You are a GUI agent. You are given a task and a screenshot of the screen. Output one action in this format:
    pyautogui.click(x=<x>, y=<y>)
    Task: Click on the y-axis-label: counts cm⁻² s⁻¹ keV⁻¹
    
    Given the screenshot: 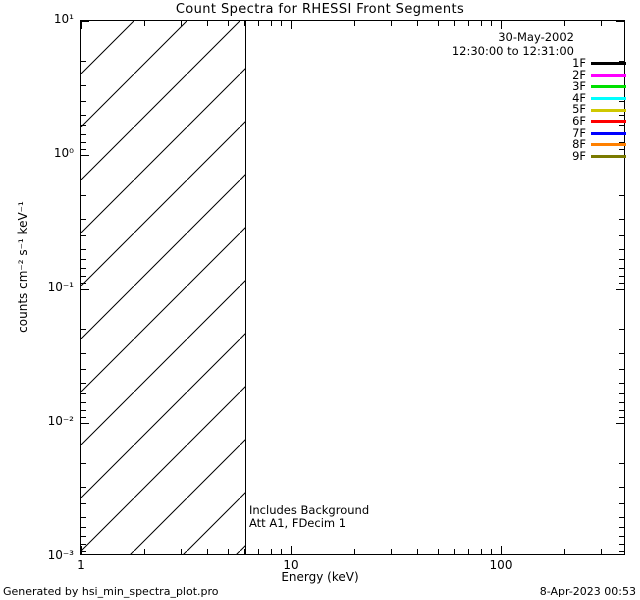 What is the action you would take?
    pyautogui.click(x=23, y=267)
    